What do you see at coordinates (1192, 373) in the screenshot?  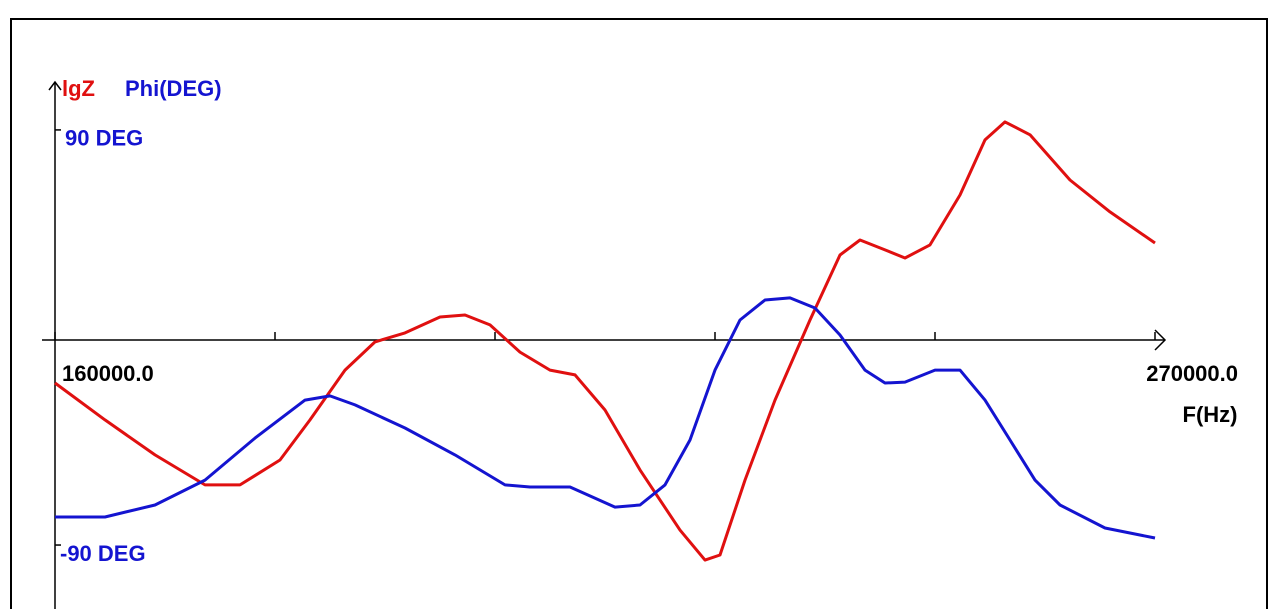 I see `x-tick-label: 270000.0` at bounding box center [1192, 373].